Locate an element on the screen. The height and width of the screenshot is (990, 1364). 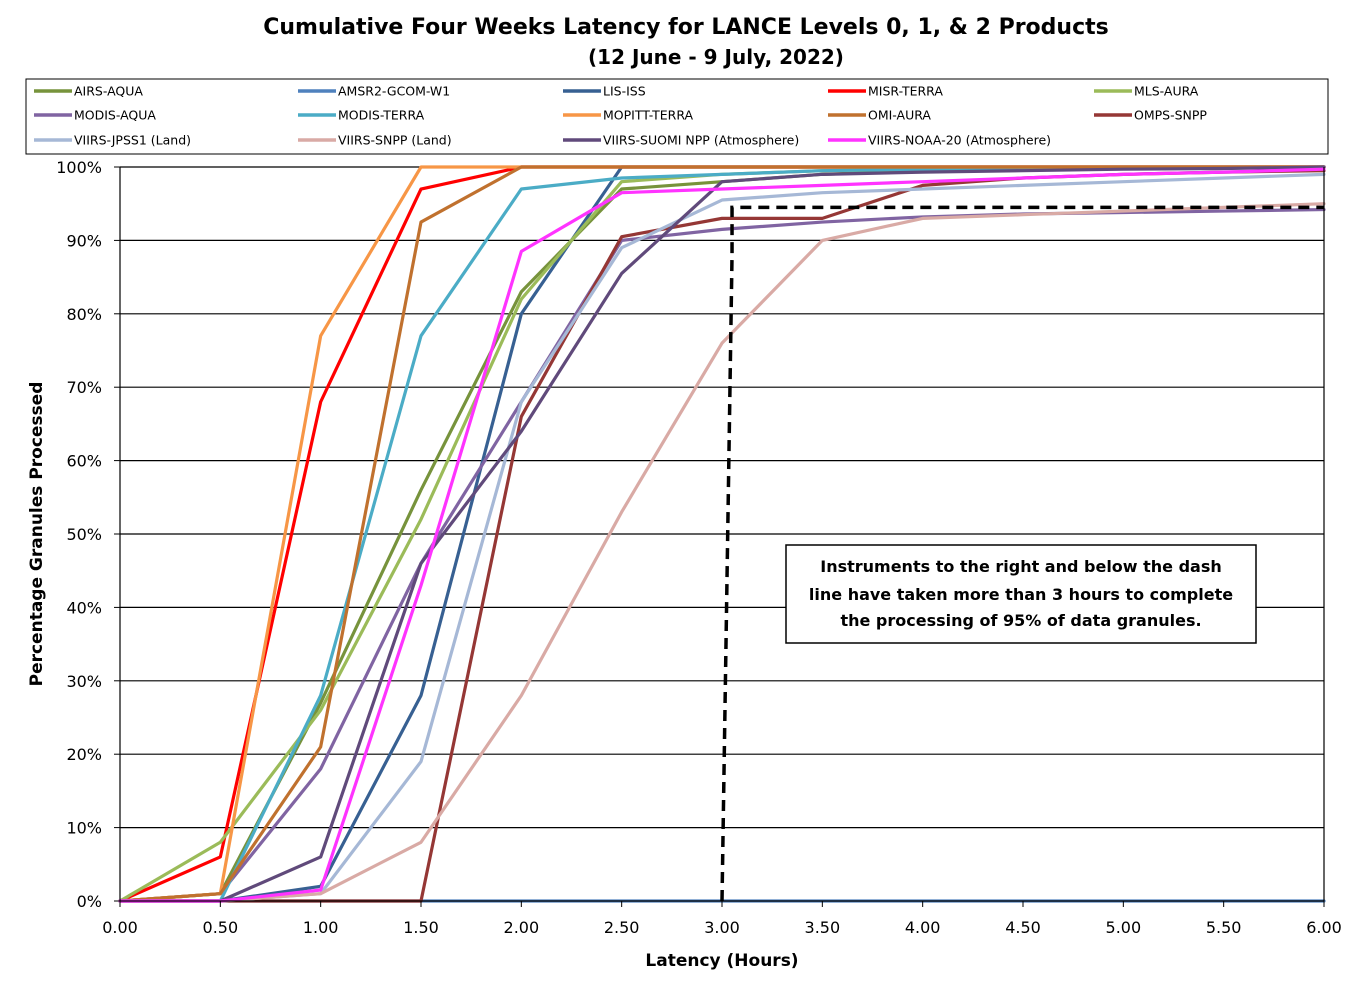
legend-item: OMI-AURA is located at coordinates (879, 115).